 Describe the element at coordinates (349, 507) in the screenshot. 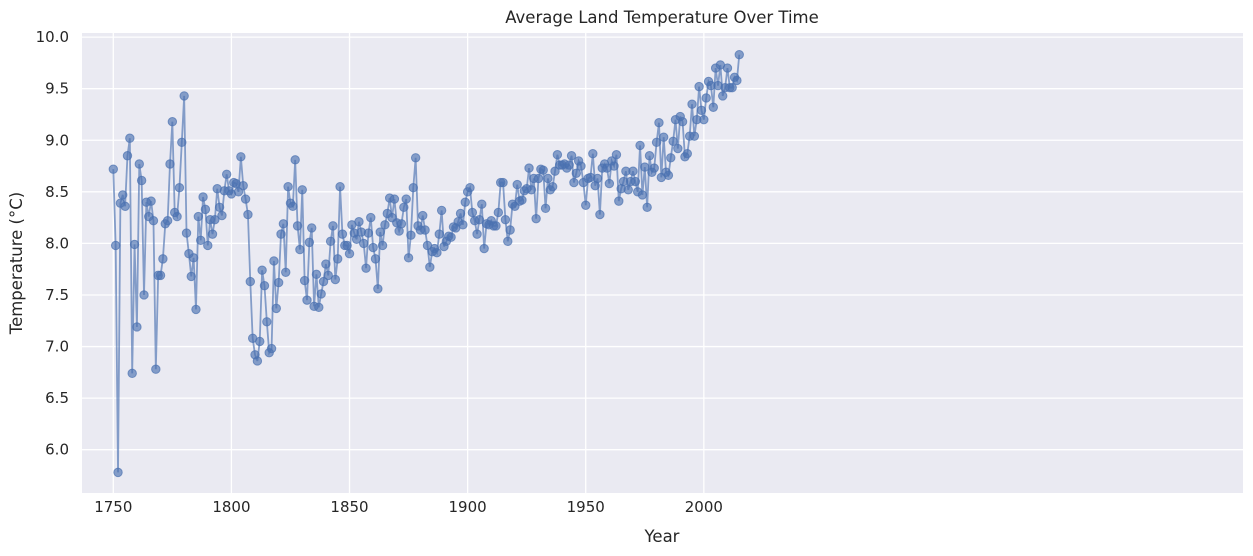

I see `x-tick-label: 1850` at that location.